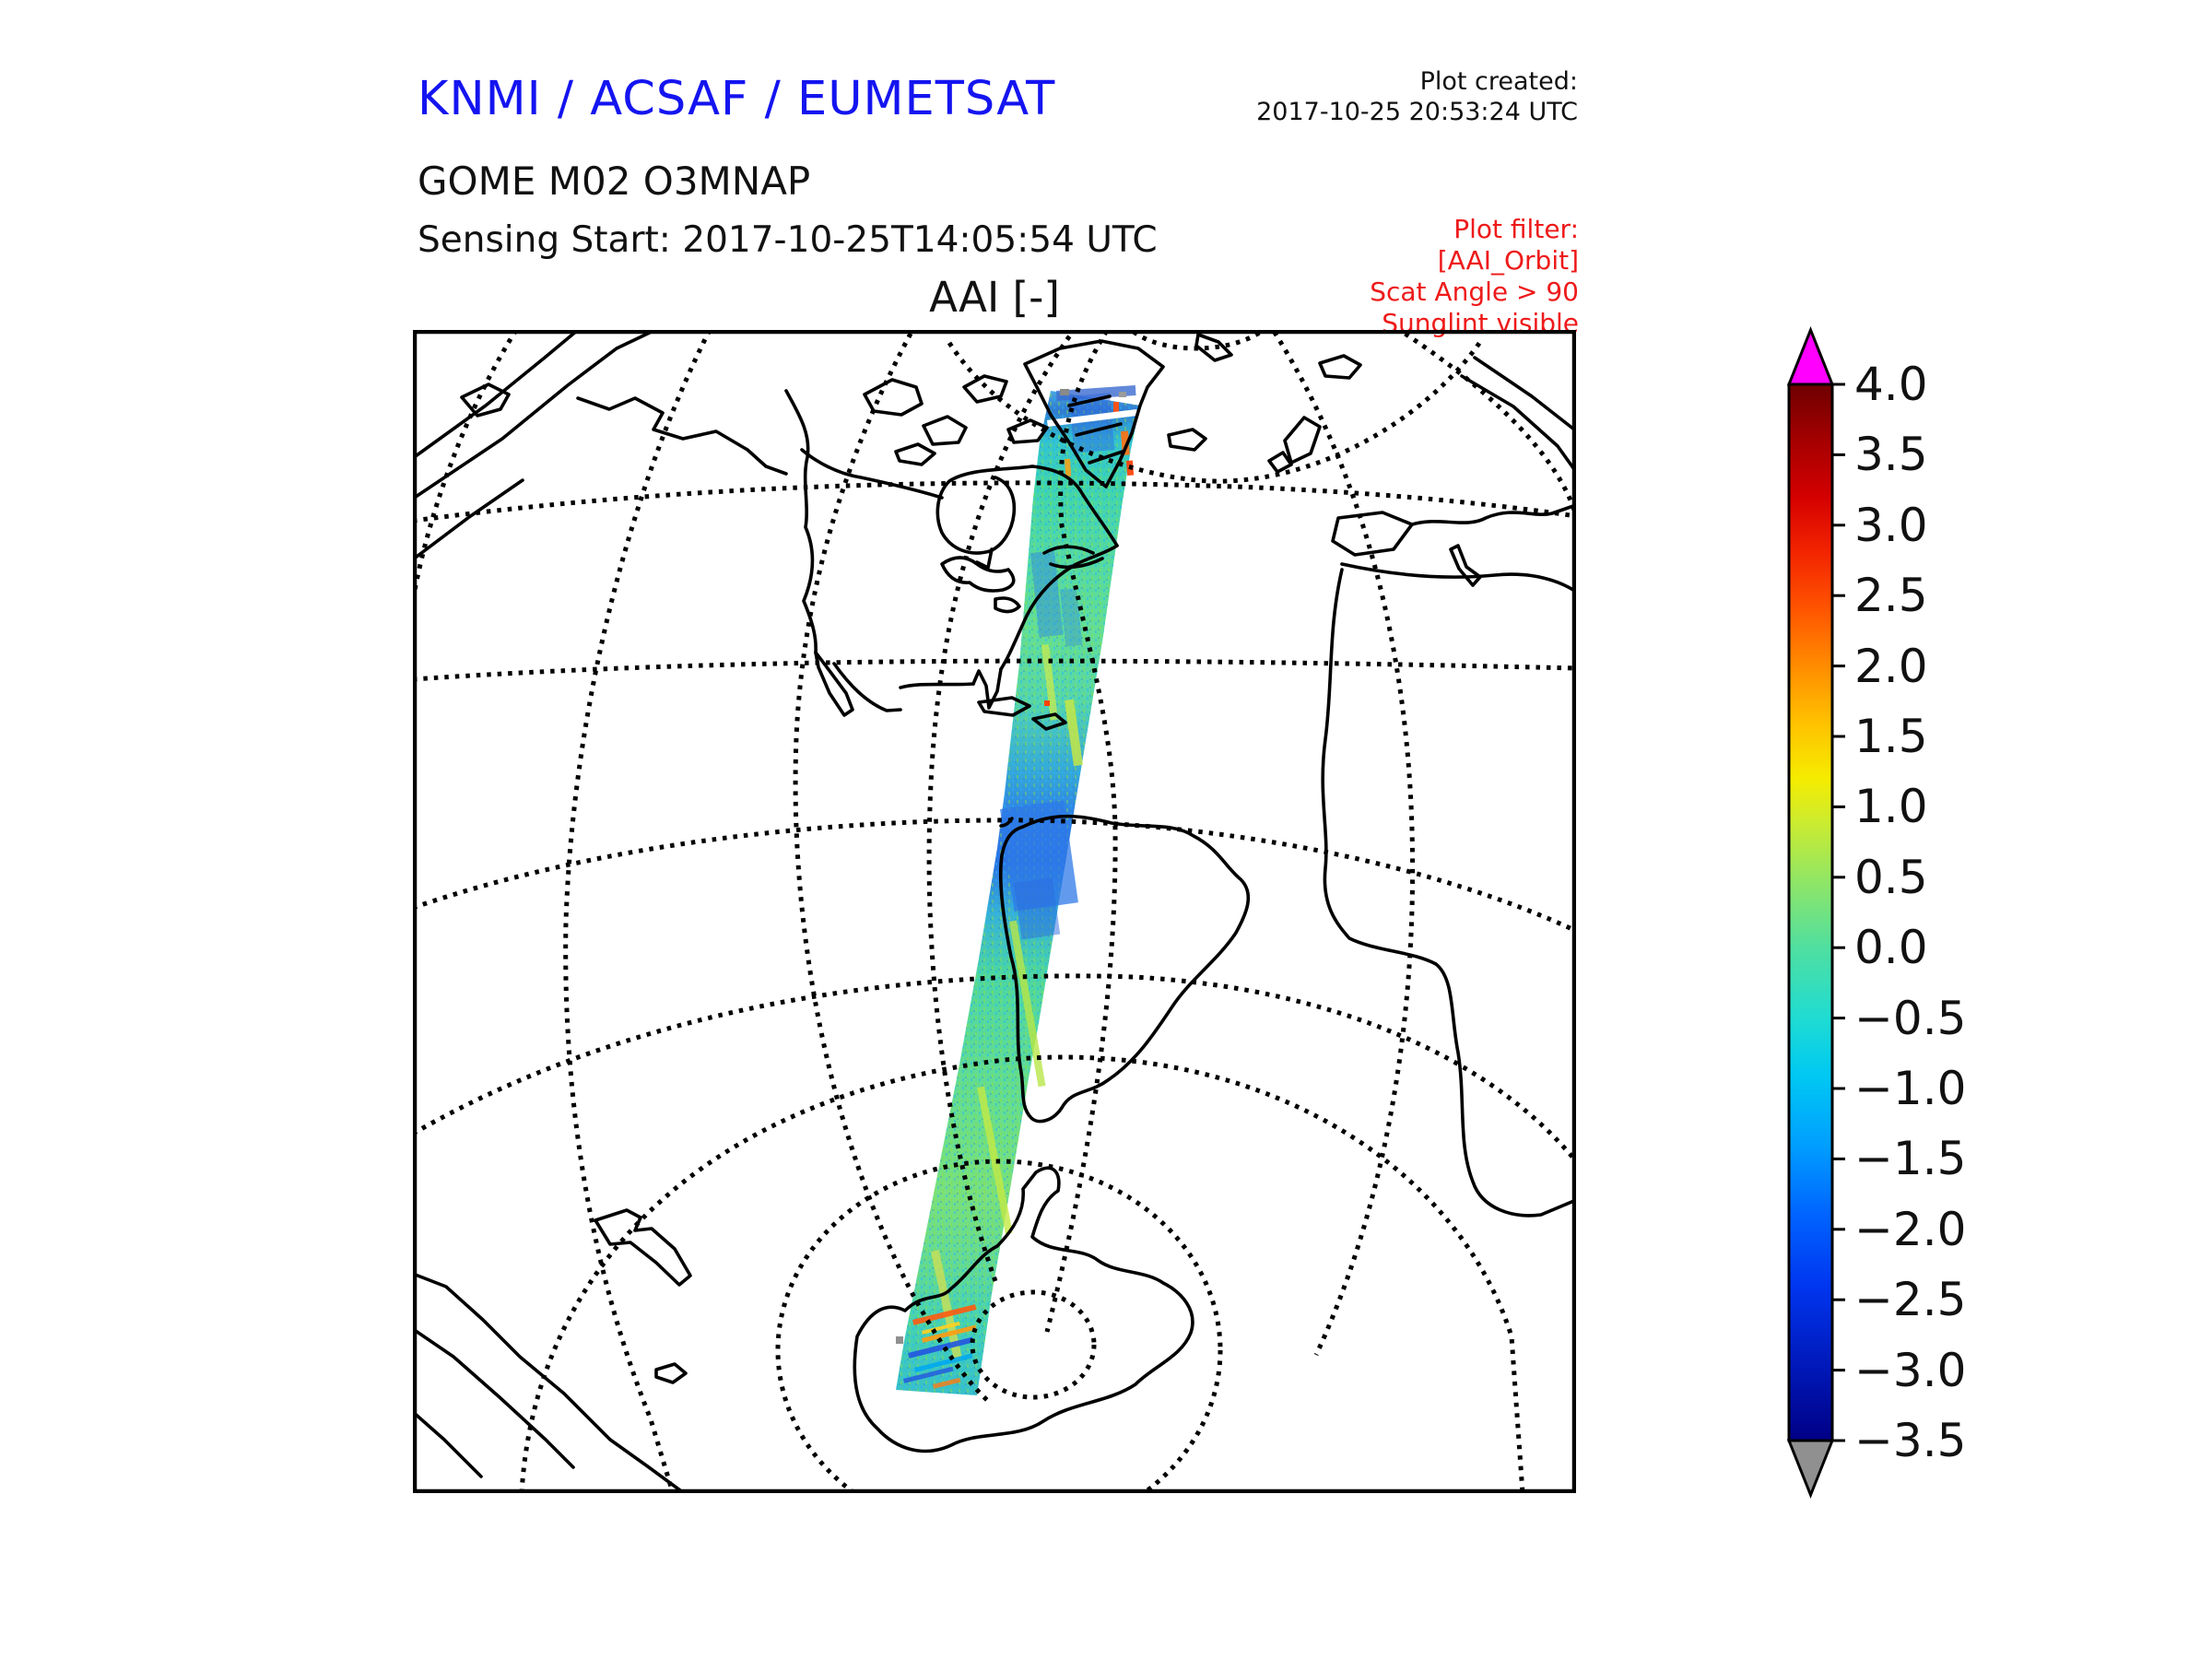 The image size is (2212, 1659). Describe the element at coordinates (1891, 455) in the screenshot. I see `colorbar-tick-label: 3.5` at that location.